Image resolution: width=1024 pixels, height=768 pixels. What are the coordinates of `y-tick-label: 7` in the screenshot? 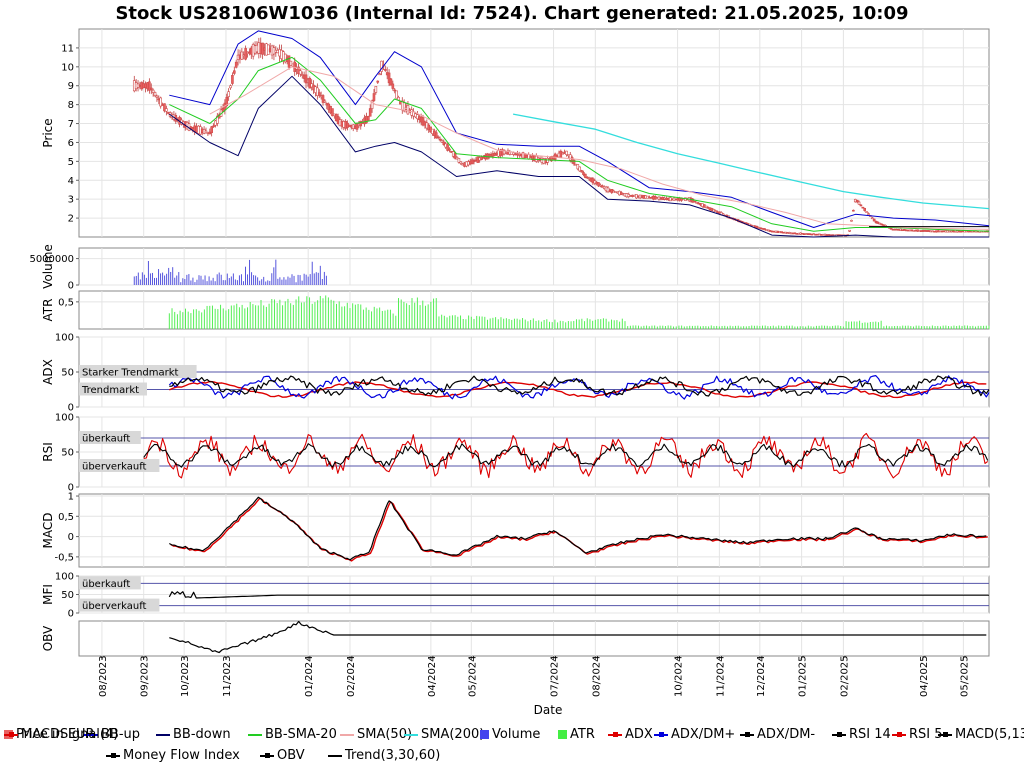 It's located at (71, 124).